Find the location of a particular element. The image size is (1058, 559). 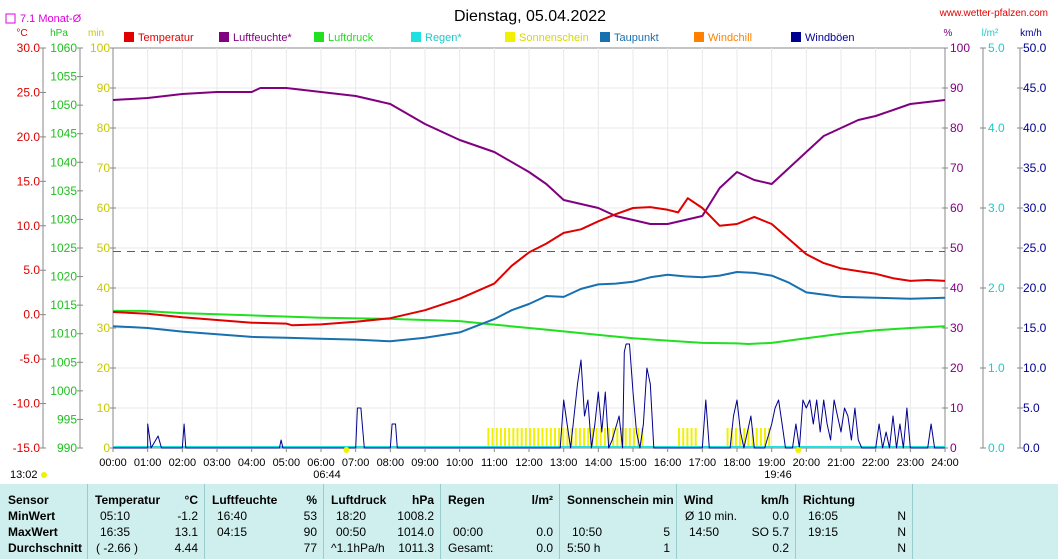

temp-min-time: 05:10 is located at coordinates (115, 516).